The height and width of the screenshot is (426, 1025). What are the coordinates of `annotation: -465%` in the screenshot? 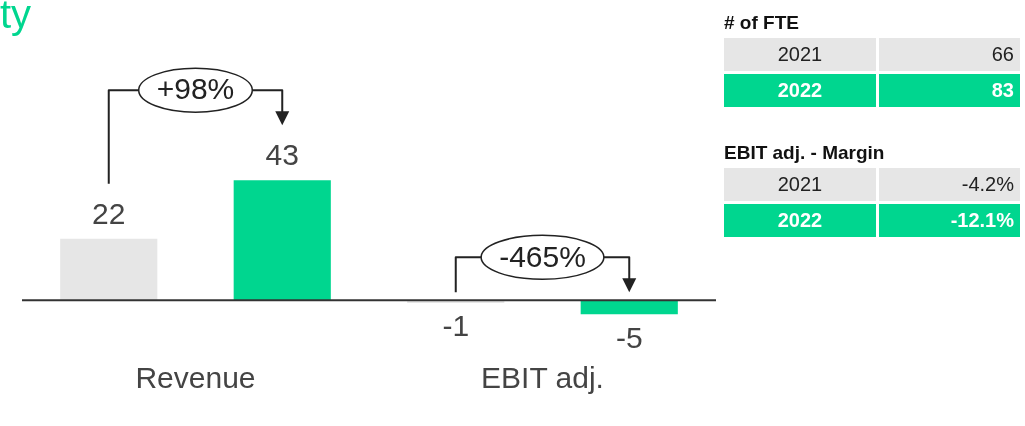 It's located at (542, 256).